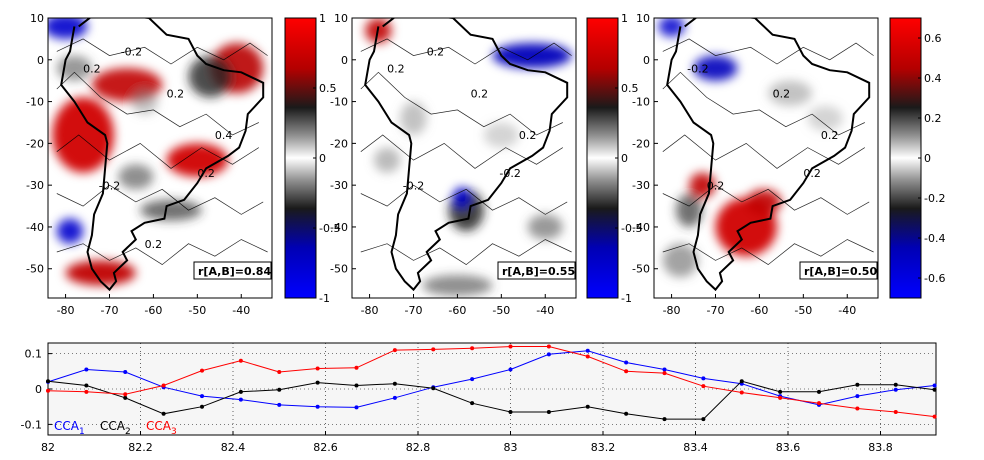  Describe the element at coordinates (646, 60) in the screenshot. I see `y-tick-label: 0` at that location.